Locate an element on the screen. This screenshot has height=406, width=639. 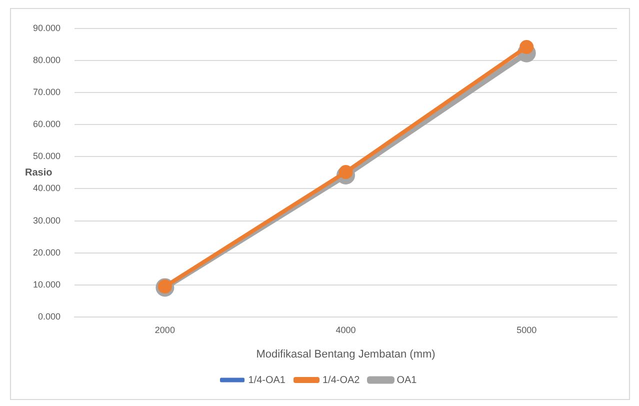
y-tick-label: 90.000 is located at coordinates (46, 27).